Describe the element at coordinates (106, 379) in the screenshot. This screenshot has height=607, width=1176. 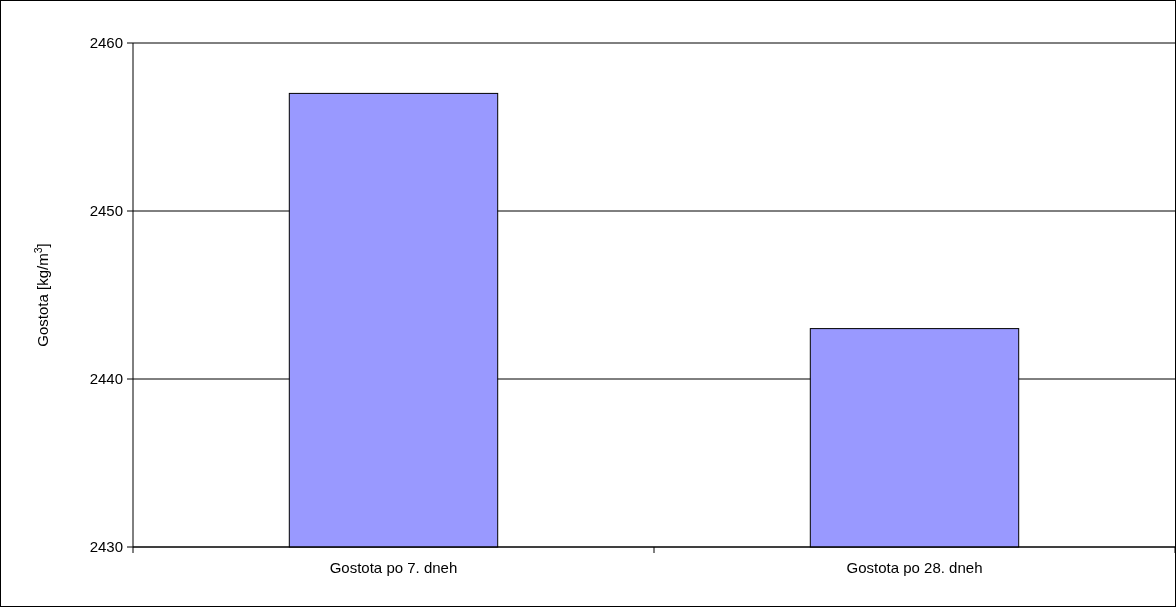
I see `y-tick-label: 2440` at that location.